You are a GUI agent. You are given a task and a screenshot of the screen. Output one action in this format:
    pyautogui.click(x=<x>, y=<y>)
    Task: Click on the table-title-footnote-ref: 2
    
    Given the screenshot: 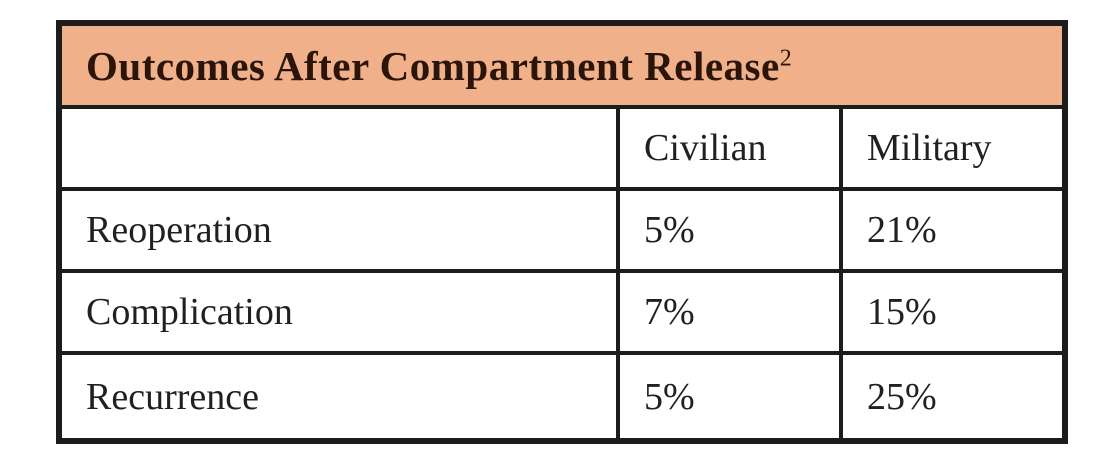 What is the action you would take?
    pyautogui.click(x=786, y=57)
    